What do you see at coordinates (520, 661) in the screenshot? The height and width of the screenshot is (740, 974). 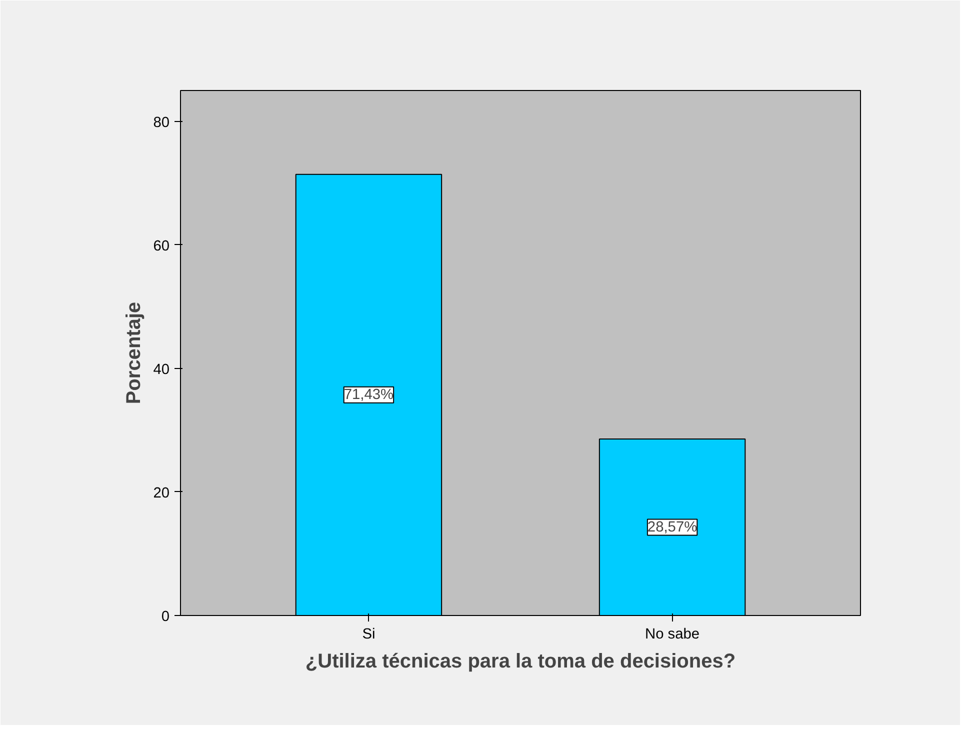 I see `x-axis-title: ¿Utiliza técnicas para la toma de decisiones?` at bounding box center [520, 661].